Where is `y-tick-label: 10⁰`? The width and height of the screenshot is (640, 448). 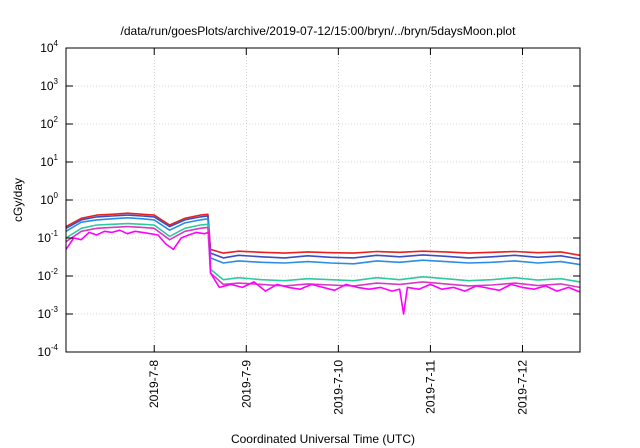
y-tick-label: 10⁰ is located at coordinates (49, 199).